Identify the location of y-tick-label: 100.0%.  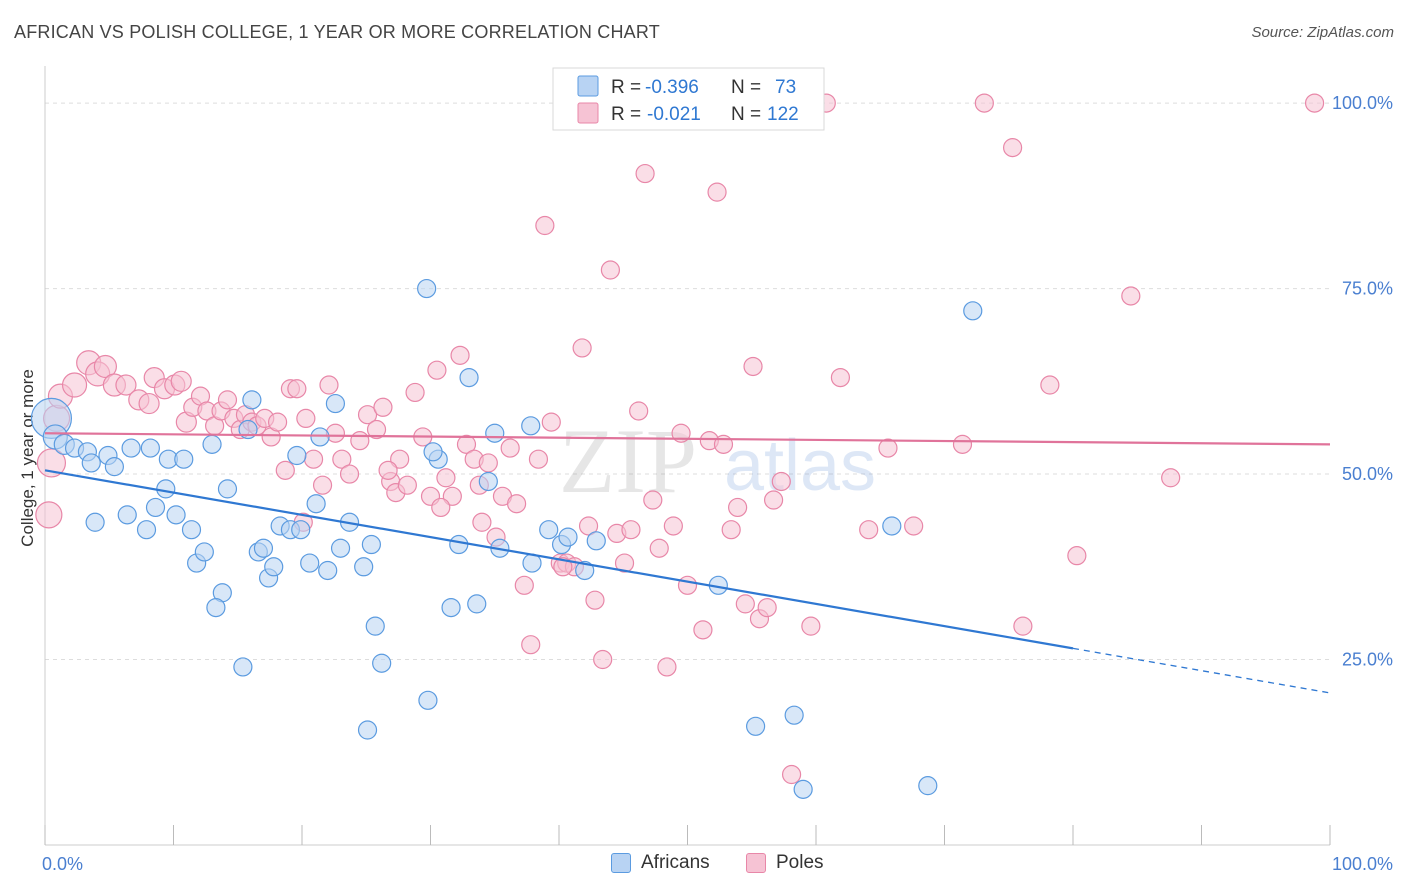
(1362, 103).